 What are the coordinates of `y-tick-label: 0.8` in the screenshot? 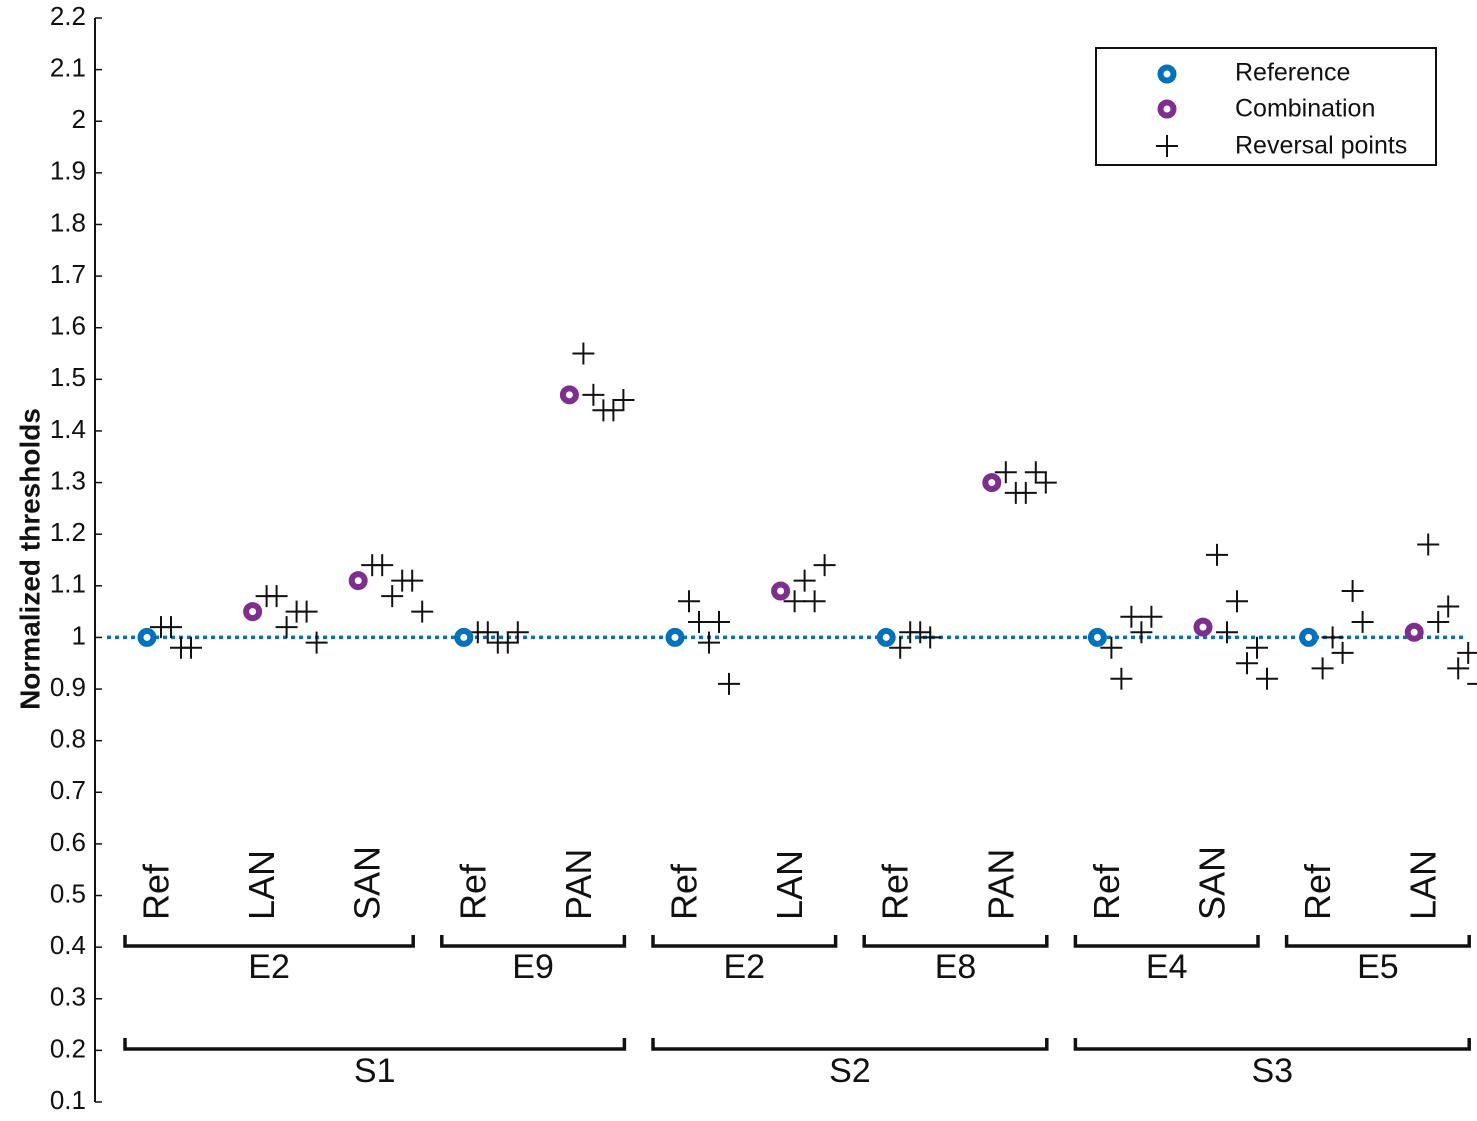 It's located at (68, 739).